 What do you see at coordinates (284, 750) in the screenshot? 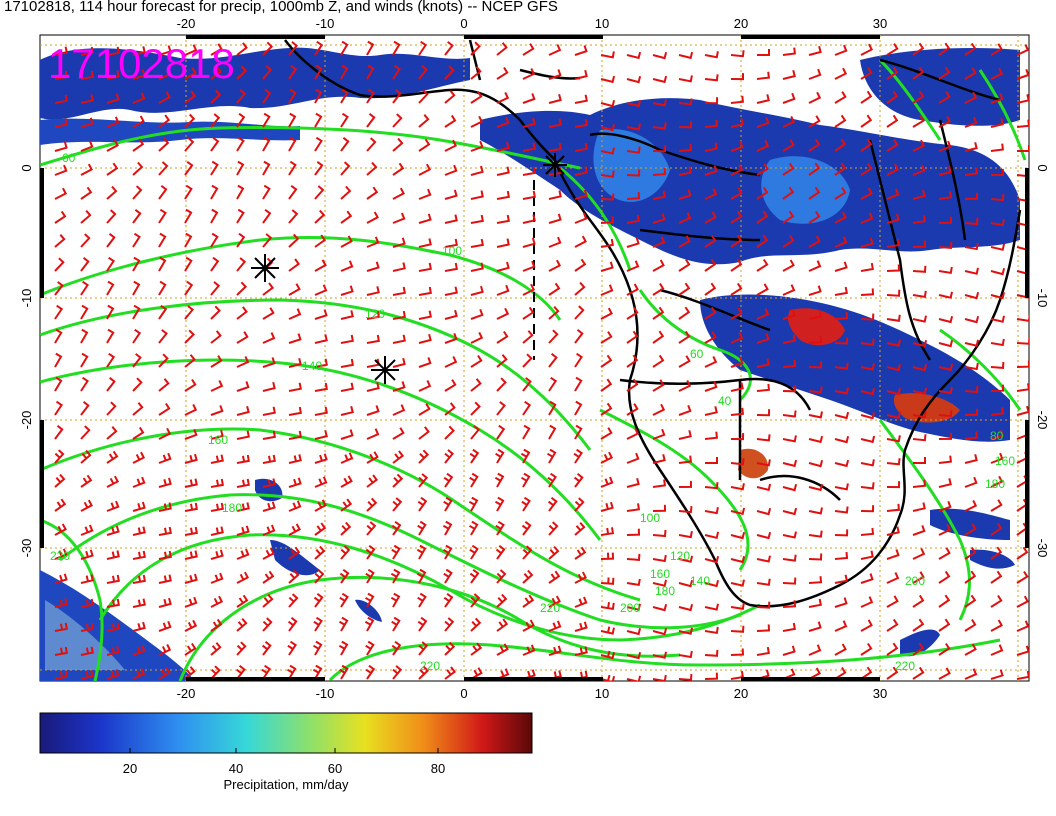
I see `colorbar-ticks` at bounding box center [284, 750].